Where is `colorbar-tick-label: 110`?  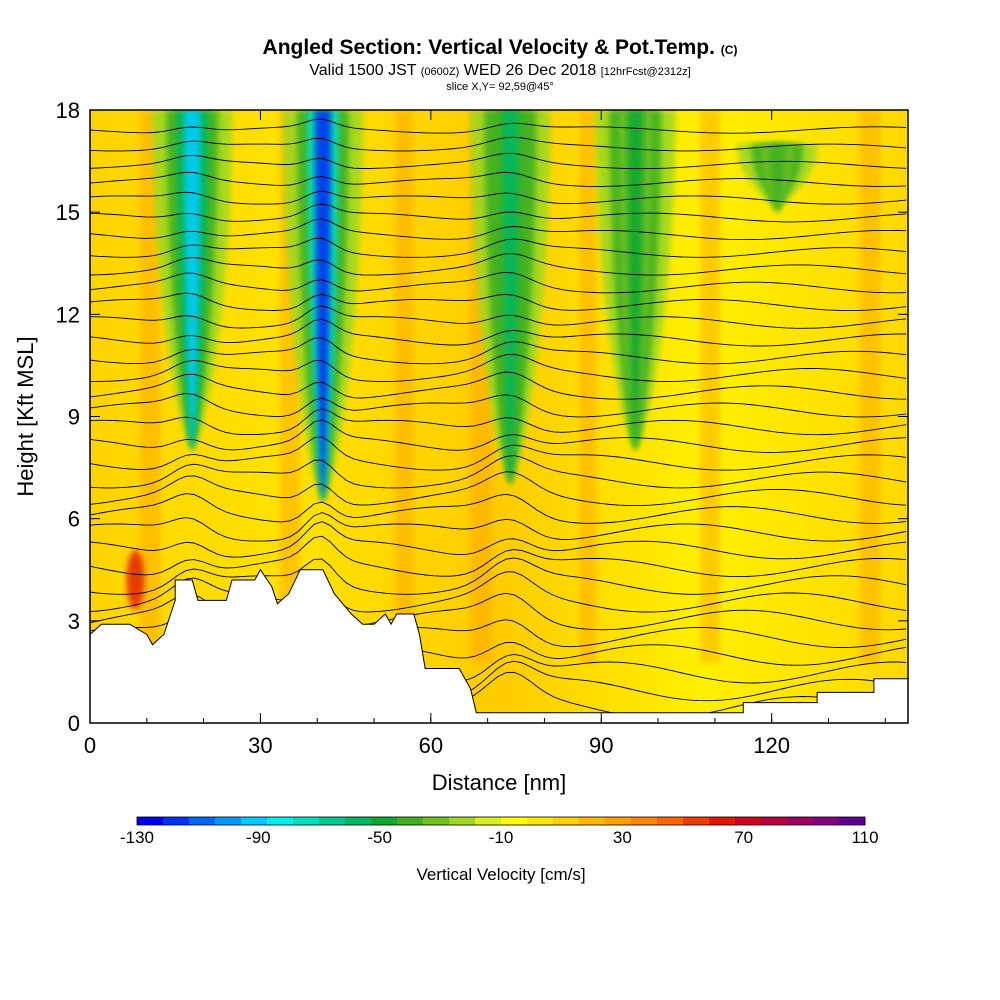 colorbar-tick-label: 110 is located at coordinates (864, 837).